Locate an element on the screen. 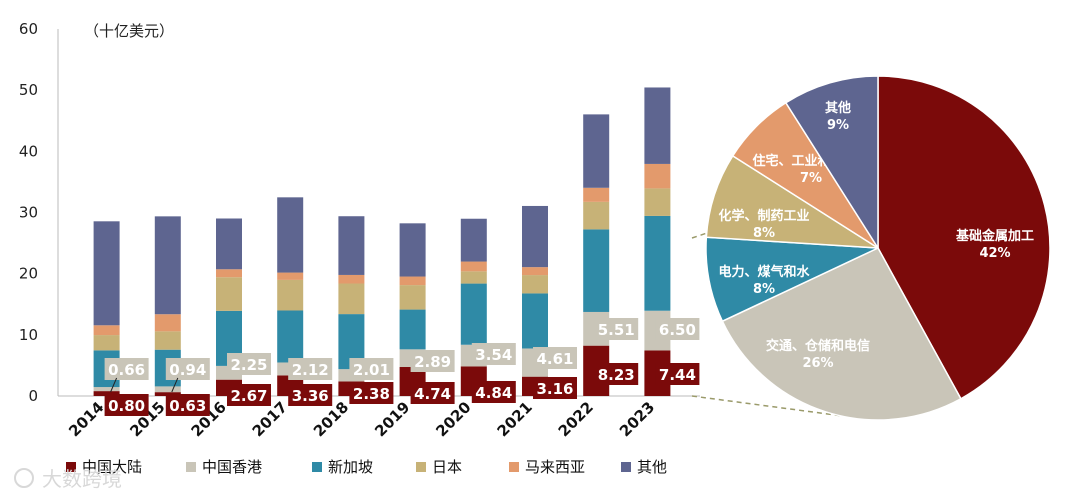 The width and height of the screenshot is (1080, 498). pie-slice-percent: 42% is located at coordinates (994, 253).